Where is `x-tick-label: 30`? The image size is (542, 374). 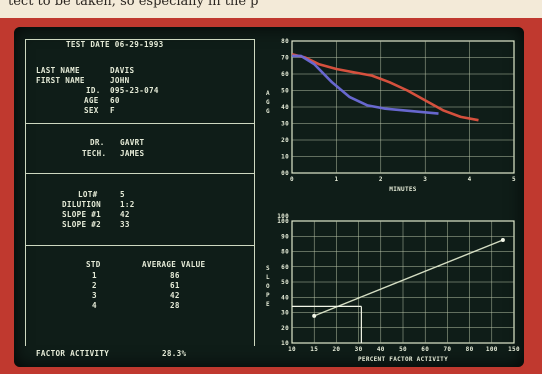 x-tick-label: 30 is located at coordinates (359, 349).